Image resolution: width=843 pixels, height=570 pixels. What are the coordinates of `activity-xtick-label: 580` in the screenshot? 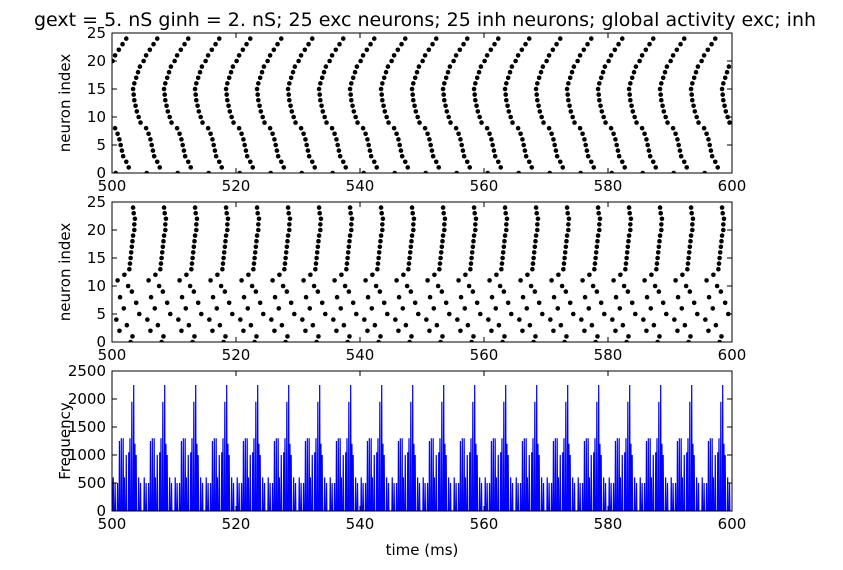 It's located at (608, 524).